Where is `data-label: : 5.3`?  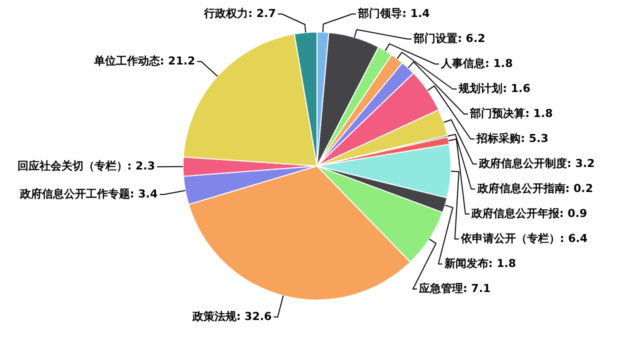 data-label: : 5.3 is located at coordinates (534, 139).